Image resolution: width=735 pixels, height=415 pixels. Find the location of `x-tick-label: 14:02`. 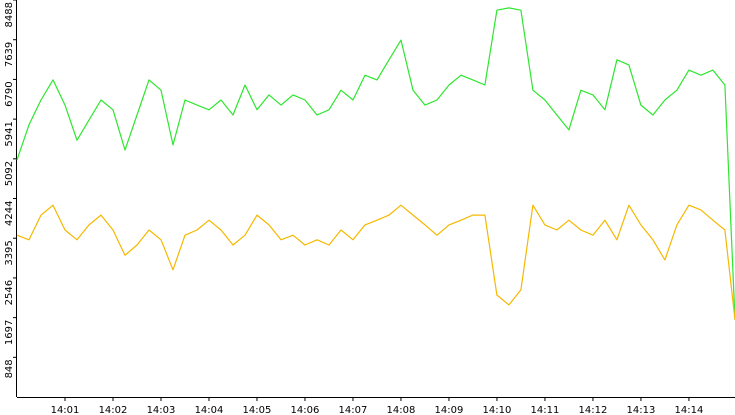

x-tick-label: 14:02 is located at coordinates (113, 410).